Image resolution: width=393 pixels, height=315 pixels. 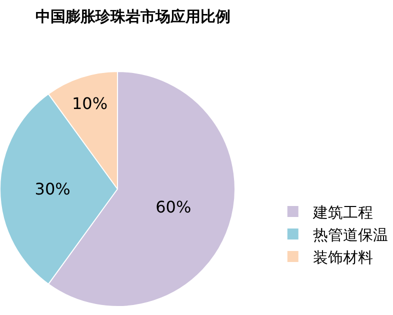 What do you see at coordinates (342, 257) in the screenshot?
I see `legend-label: 装饰材料` at bounding box center [342, 257].